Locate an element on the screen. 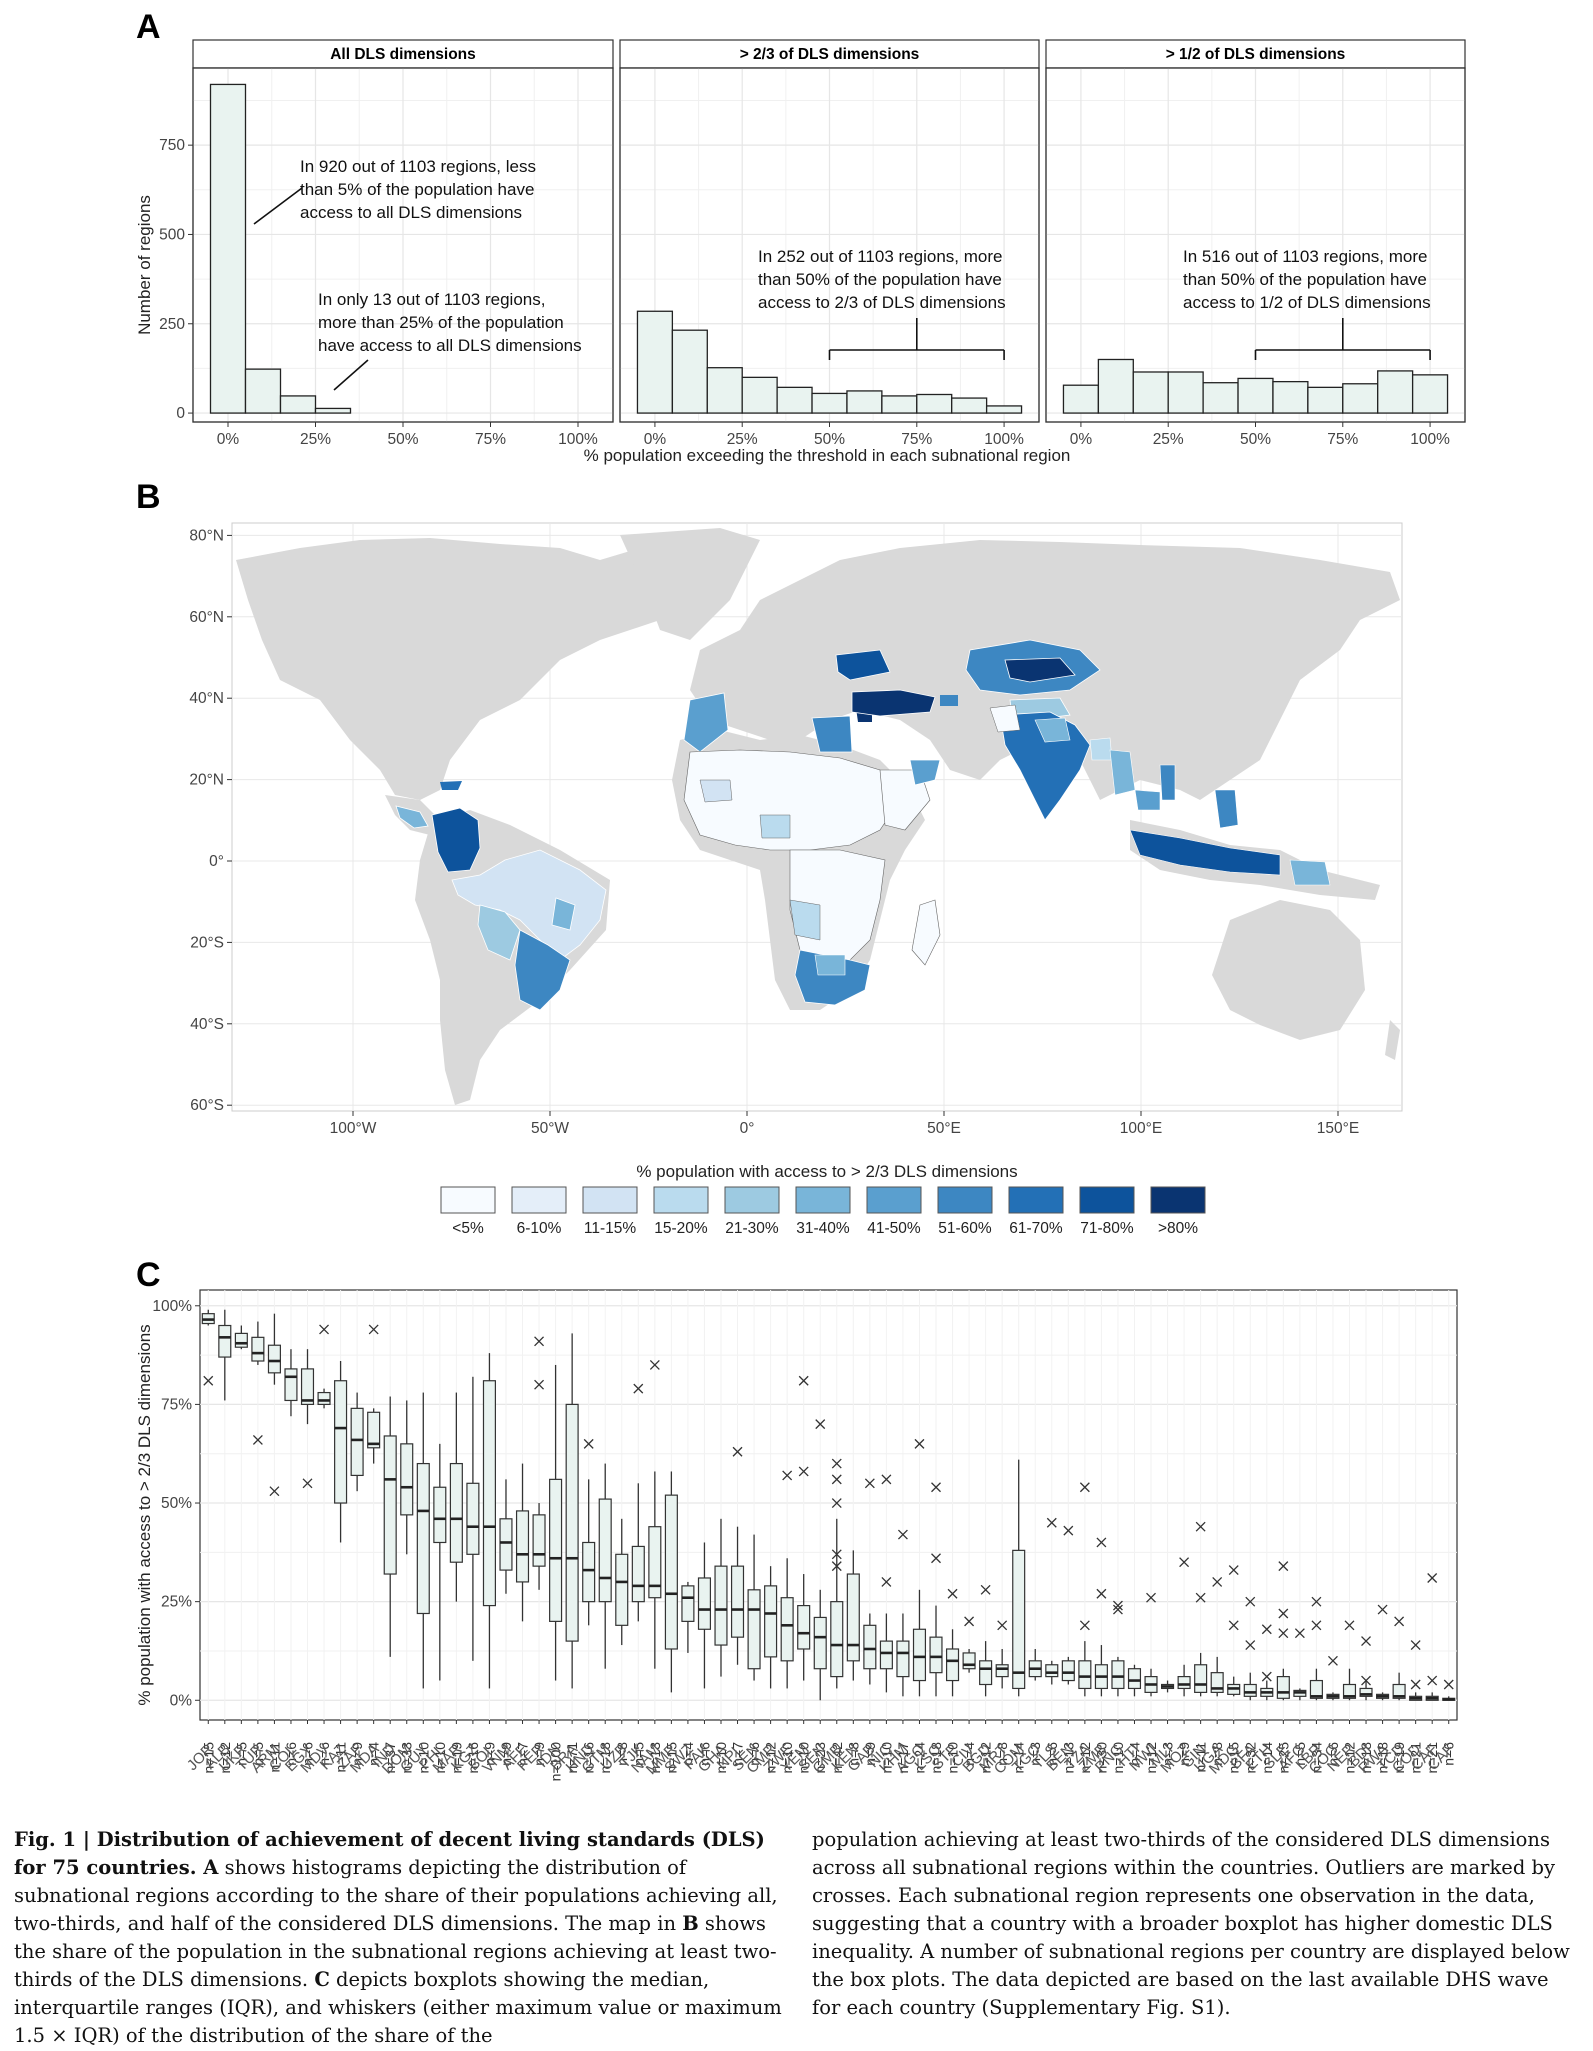  box-count-label: n=6 is located at coordinates (1333, 1754).